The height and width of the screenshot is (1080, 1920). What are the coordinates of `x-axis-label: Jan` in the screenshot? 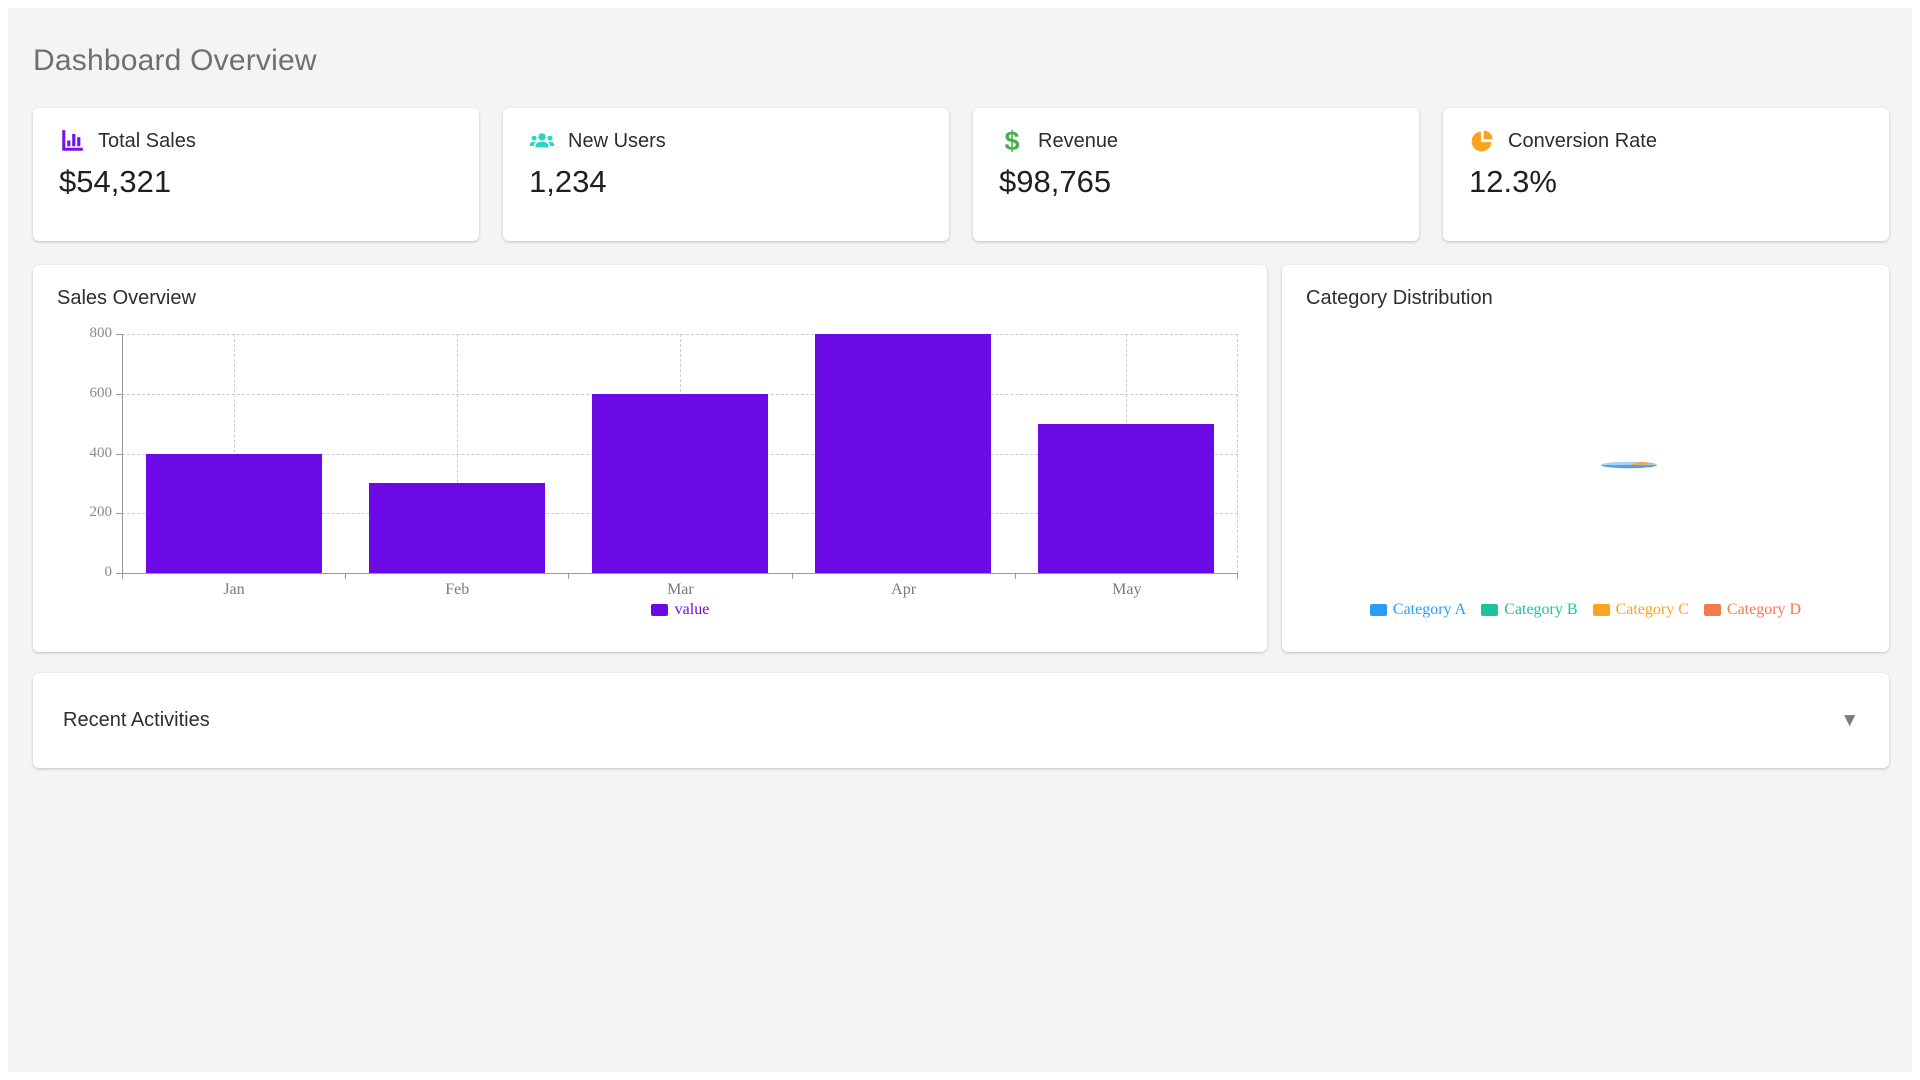 It's located at (234, 589).